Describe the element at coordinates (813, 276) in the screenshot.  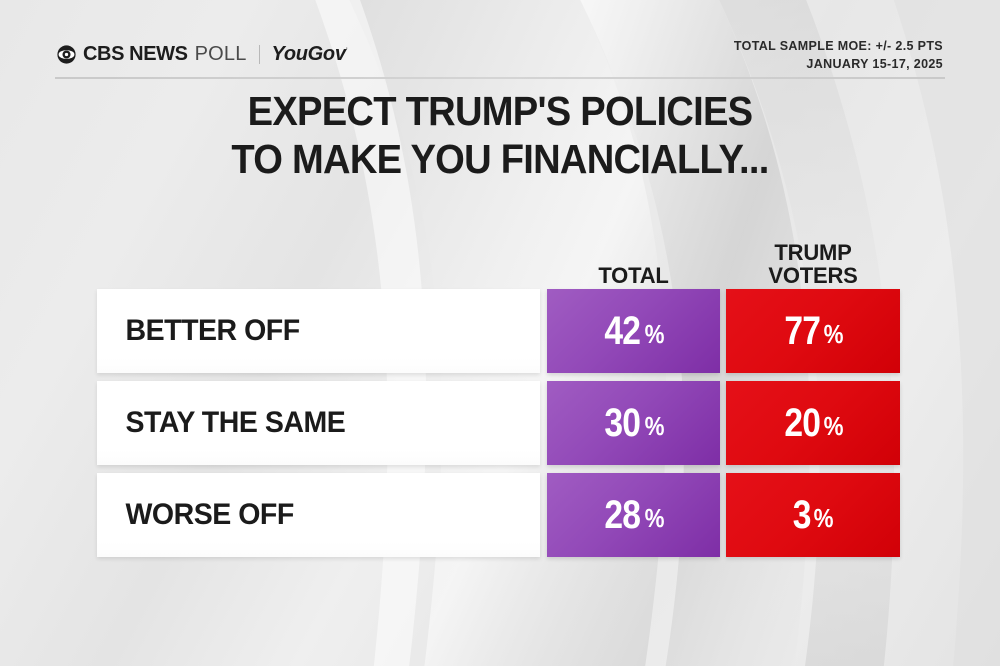
I see `column-header-trump-line-2: VOTERS` at that location.